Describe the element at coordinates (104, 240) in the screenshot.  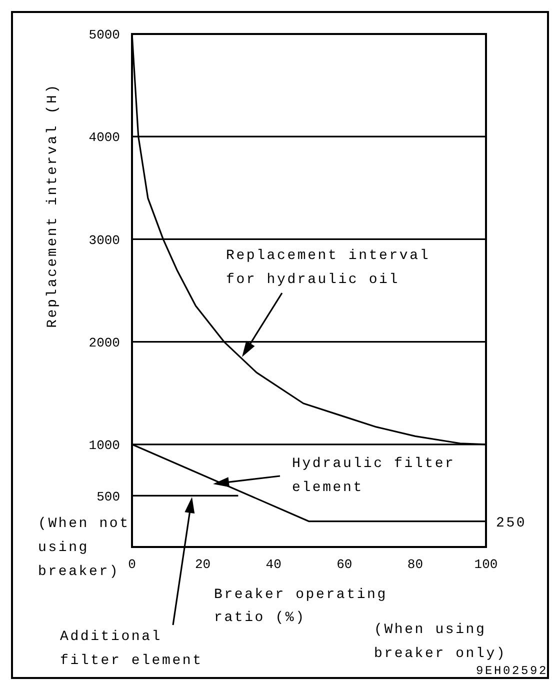
I see `y-tick-label: 3000` at that location.